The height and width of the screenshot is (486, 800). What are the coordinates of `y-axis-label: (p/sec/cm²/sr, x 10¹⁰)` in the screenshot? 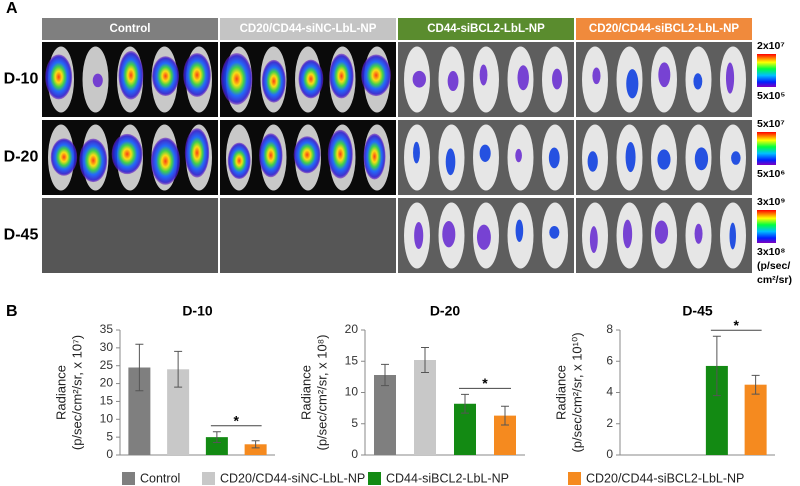 It's located at (576, 392).